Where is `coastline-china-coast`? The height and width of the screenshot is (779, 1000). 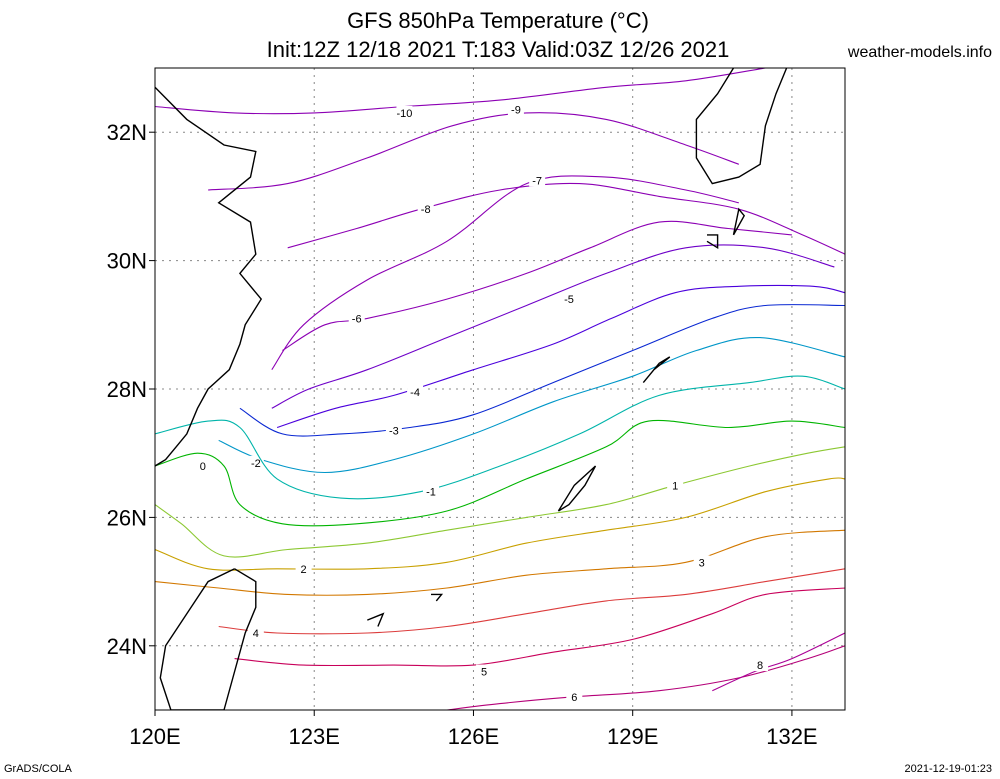
coastline-china-coast is located at coordinates (209, 276).